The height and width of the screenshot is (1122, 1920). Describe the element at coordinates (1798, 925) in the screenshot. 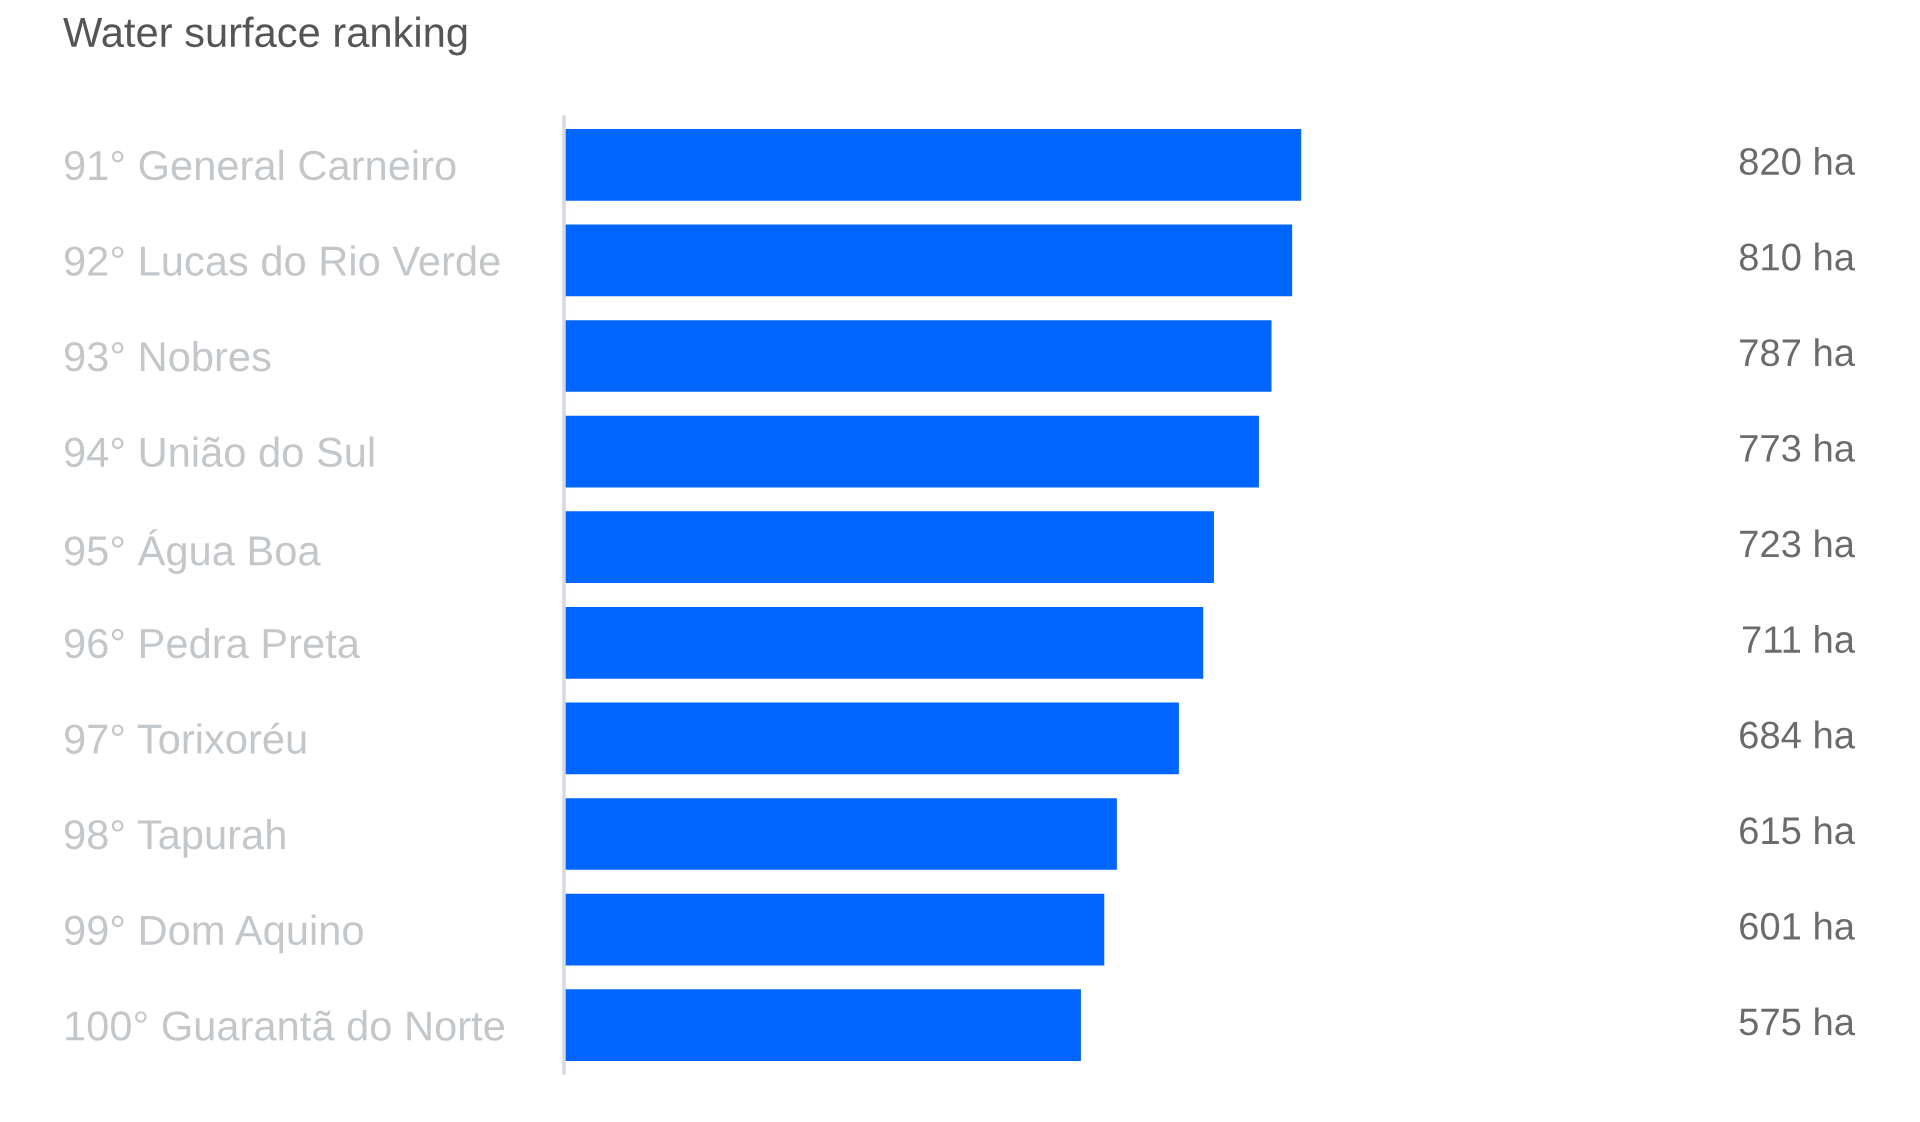

I see `data-label: 601 ha` at that location.